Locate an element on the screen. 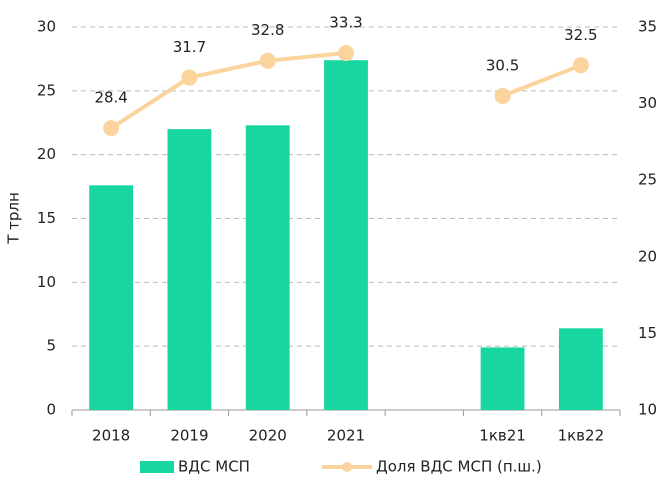 The image size is (664, 489). data-label: 31.7 is located at coordinates (189, 47).